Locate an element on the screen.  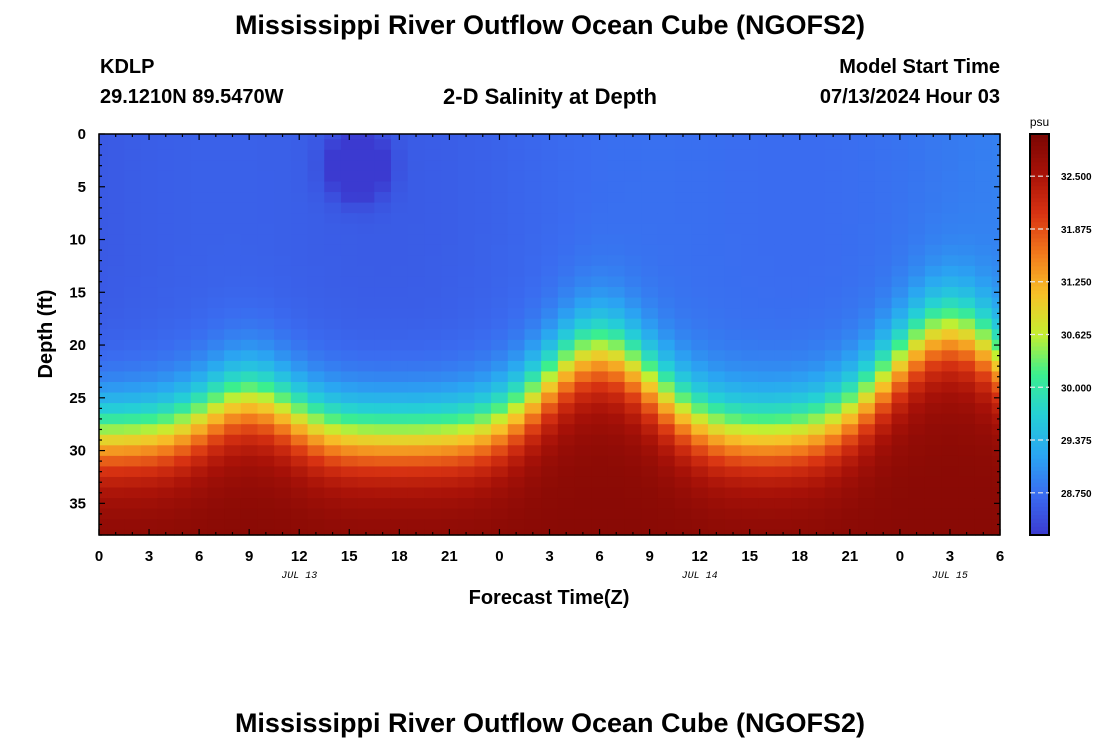
x-tick-label: 18 is located at coordinates (799, 556).